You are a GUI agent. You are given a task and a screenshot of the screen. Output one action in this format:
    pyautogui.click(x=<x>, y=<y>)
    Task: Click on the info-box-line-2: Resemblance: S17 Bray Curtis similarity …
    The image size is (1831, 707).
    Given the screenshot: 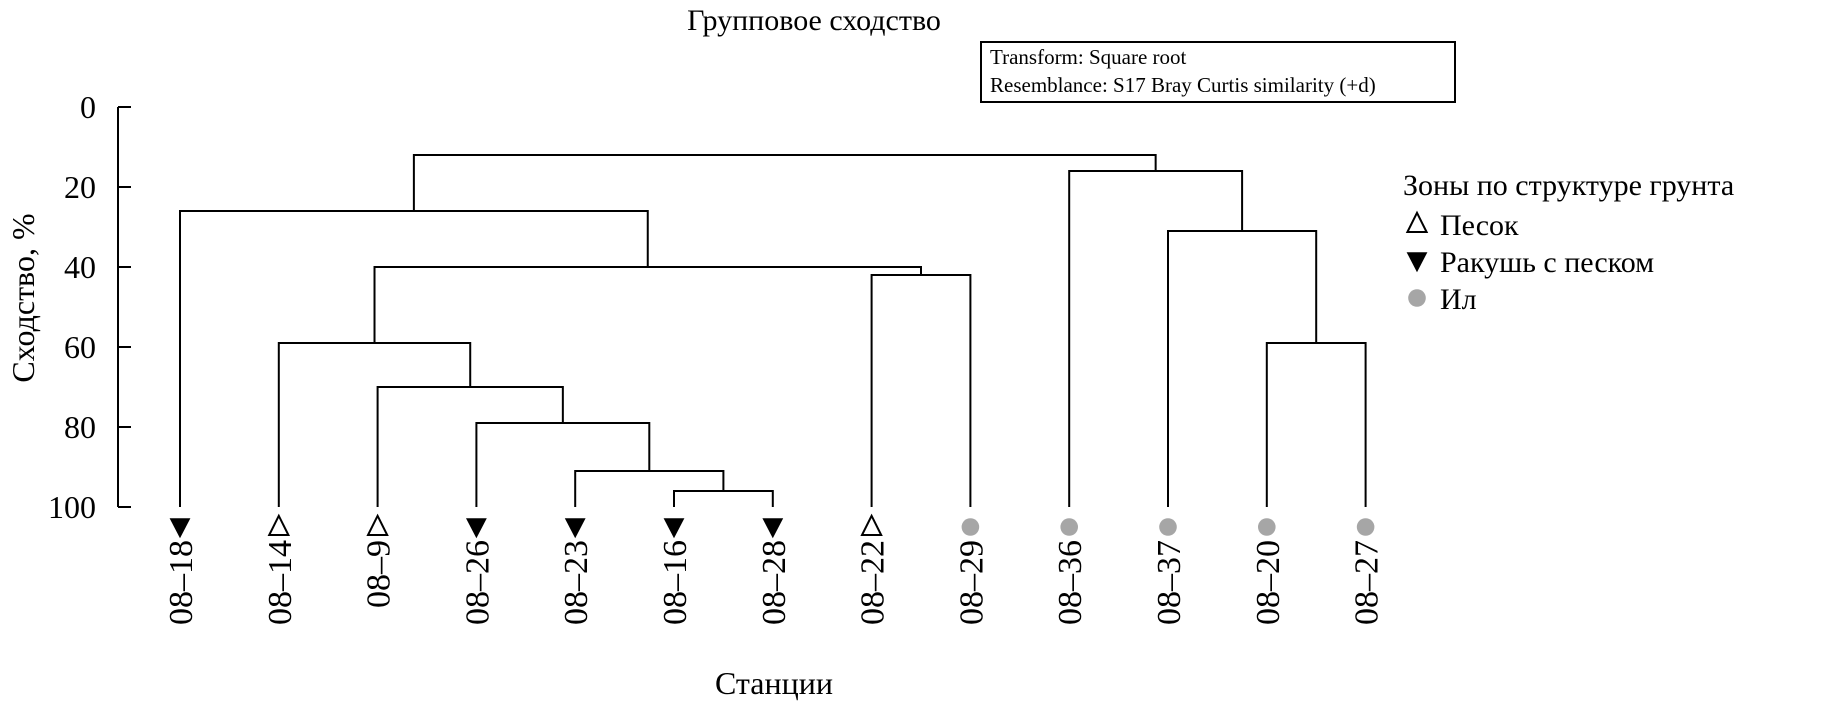 What is the action you would take?
    pyautogui.click(x=1183, y=85)
    